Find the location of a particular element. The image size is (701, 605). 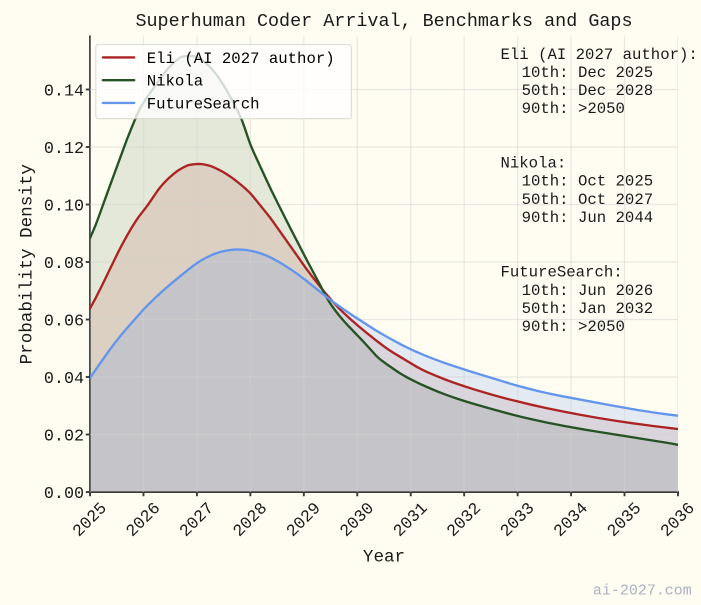

svg-text: 50th: Jan 2032 is located at coordinates (588, 309).